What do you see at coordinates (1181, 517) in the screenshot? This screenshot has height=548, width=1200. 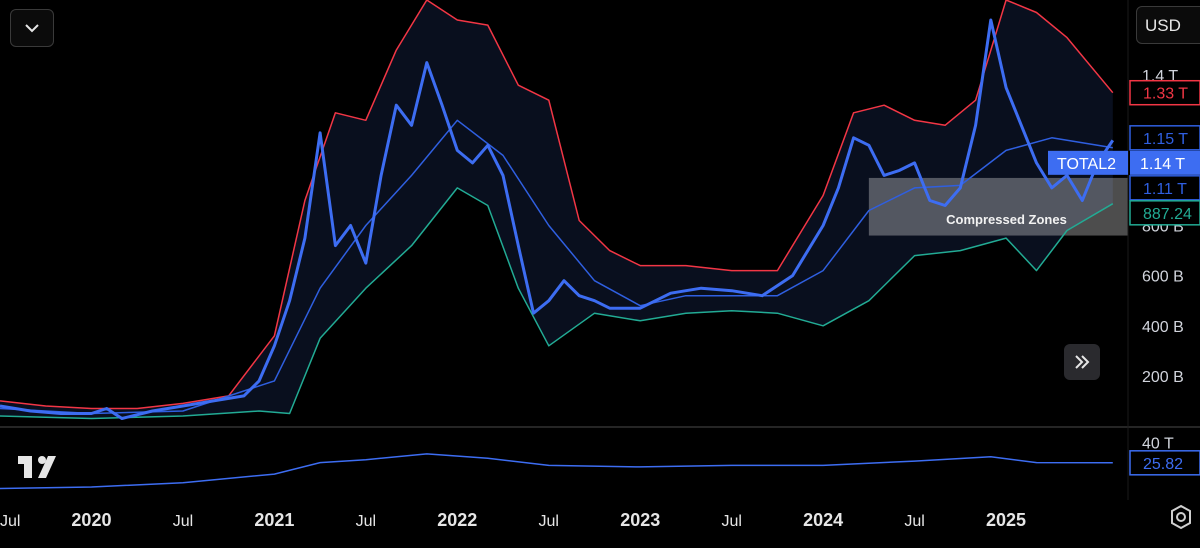 I see `gear-icon` at bounding box center [1181, 517].